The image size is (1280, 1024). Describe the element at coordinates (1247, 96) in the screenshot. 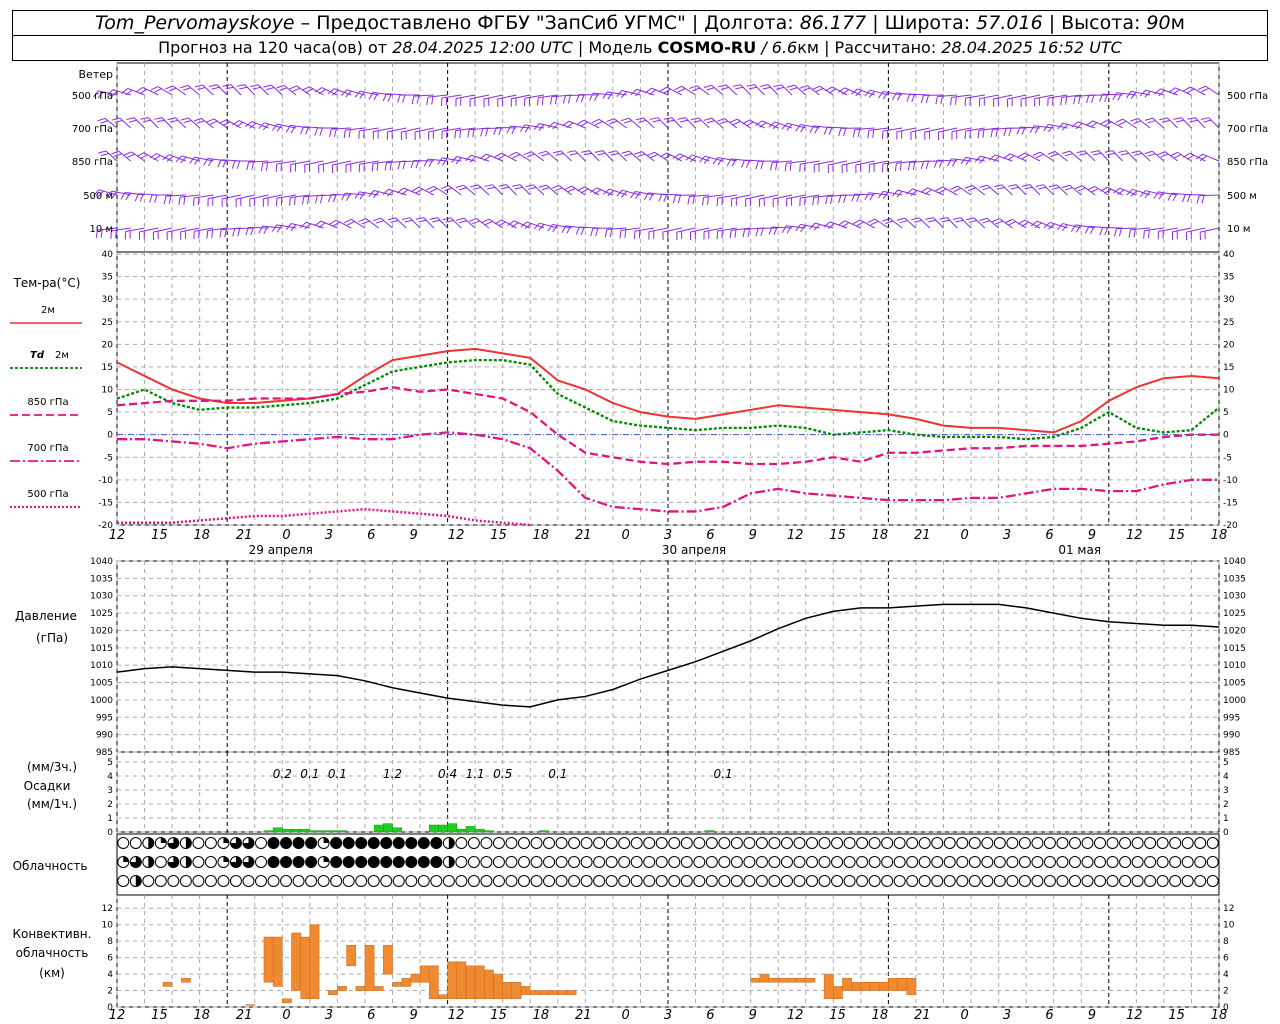

I see `wind-level-label-right: 500 гПа` at that location.